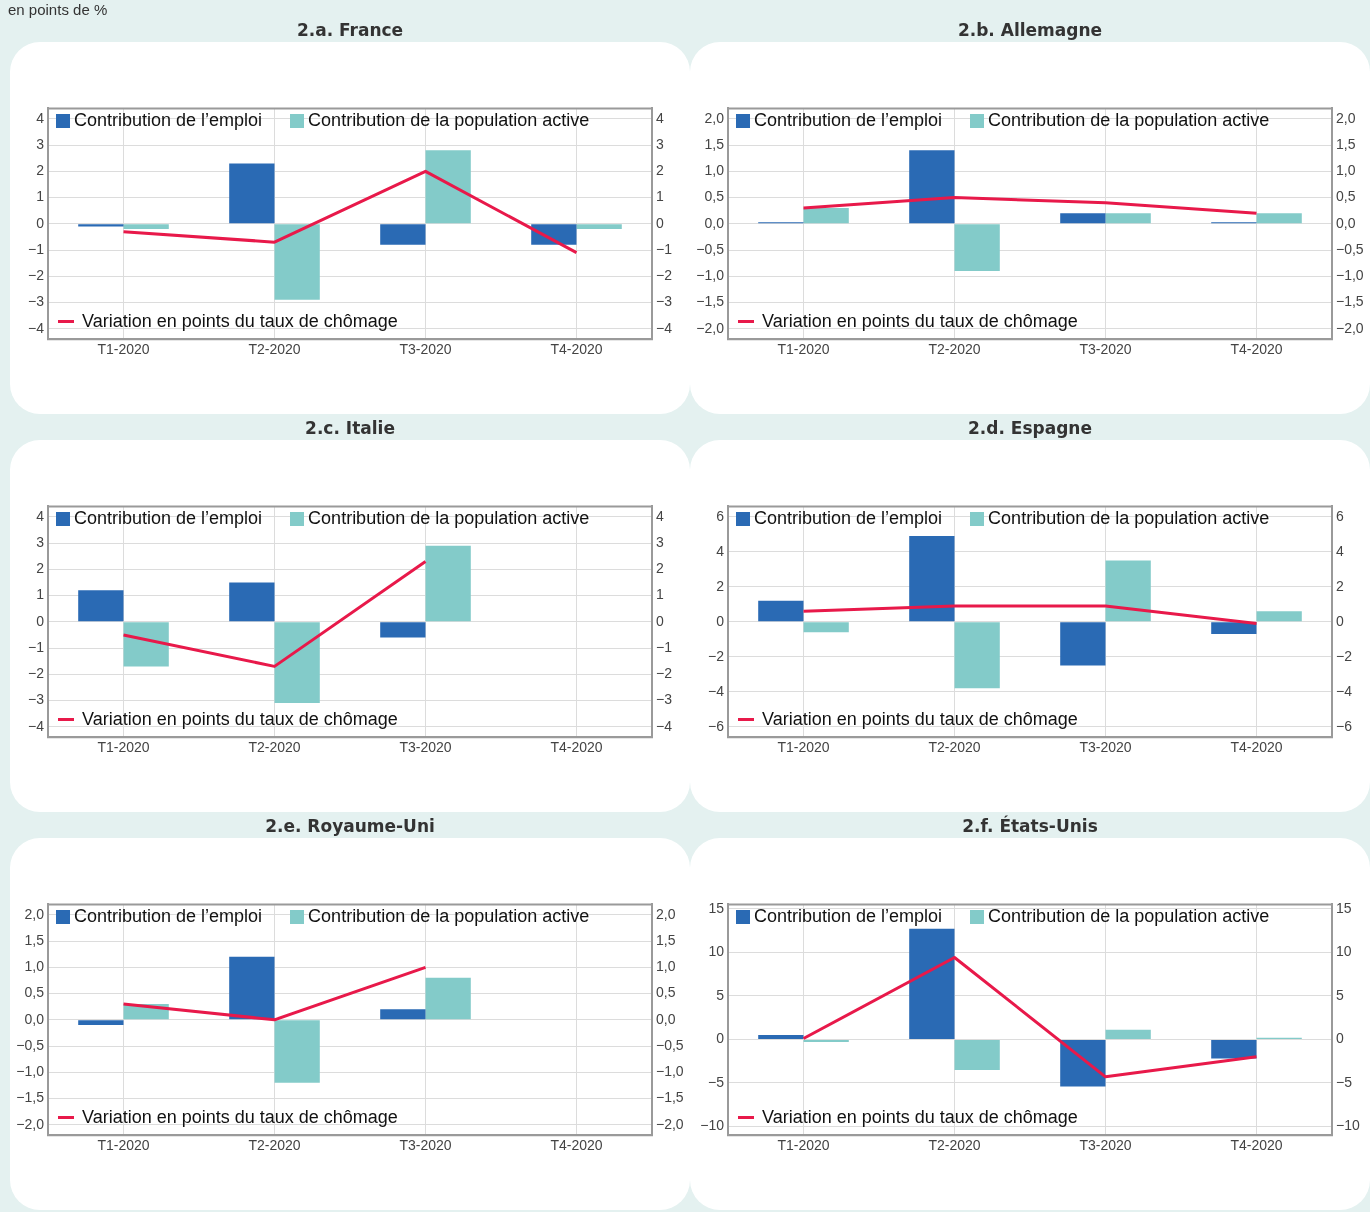 This screenshot has height=1212, width=1370. Describe the element at coordinates (660, 594) in the screenshot. I see `y2-tick-label: 1` at that location.